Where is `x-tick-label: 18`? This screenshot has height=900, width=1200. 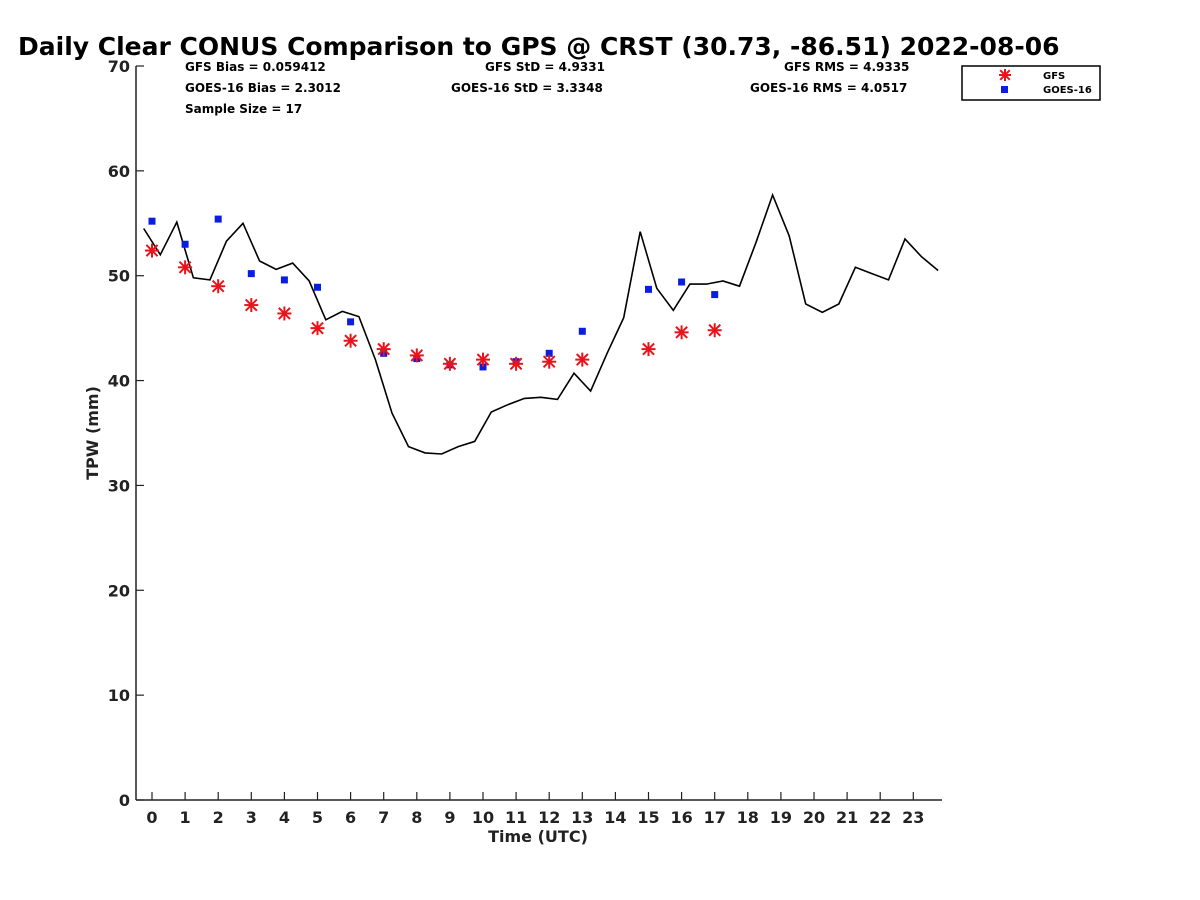
x-tick-label: 18 is located at coordinates (748, 817).